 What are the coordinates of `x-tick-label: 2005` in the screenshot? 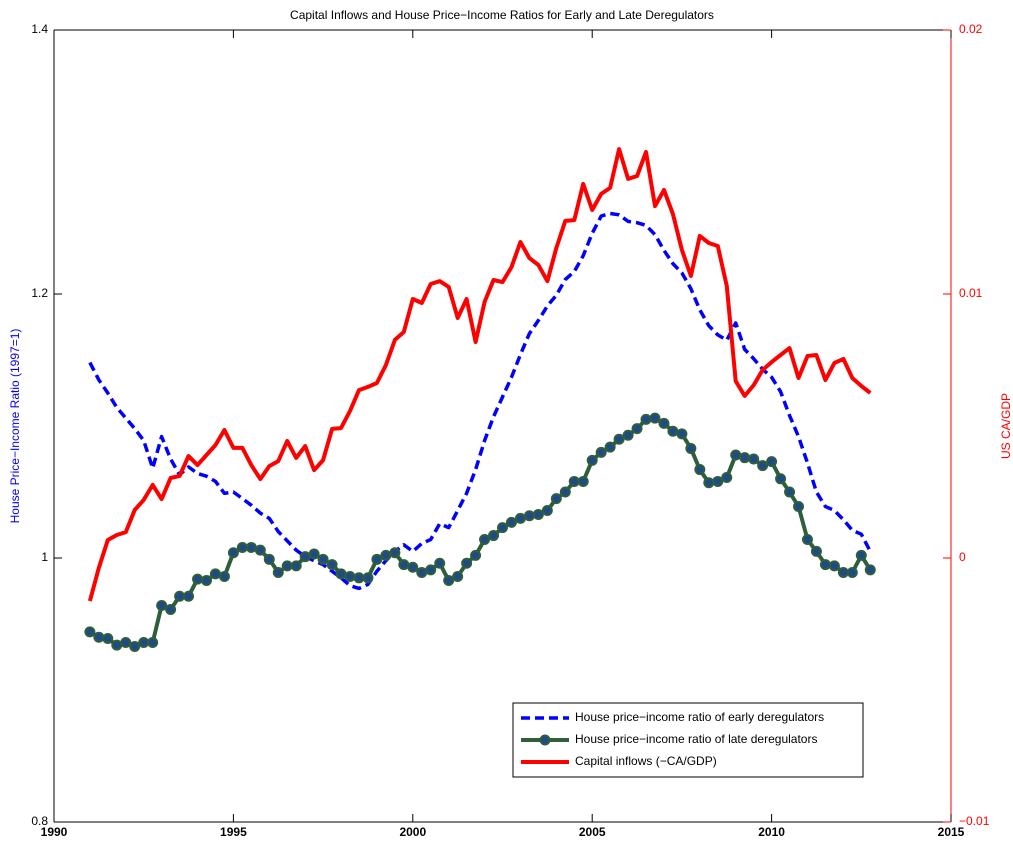 It's located at (592, 832).